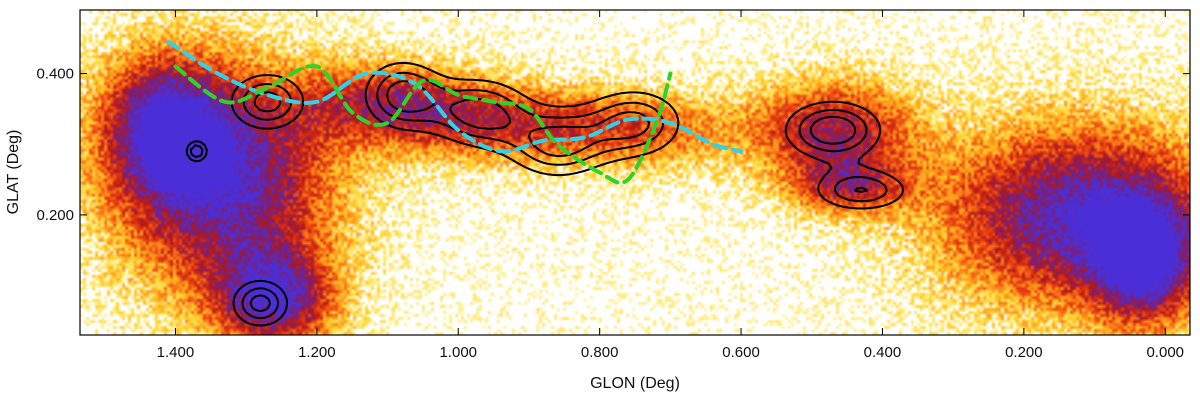 Image resolution: width=1200 pixels, height=400 pixels. Describe the element at coordinates (55, 74) in the screenshot. I see `y-tick-label: 0.400` at that location.